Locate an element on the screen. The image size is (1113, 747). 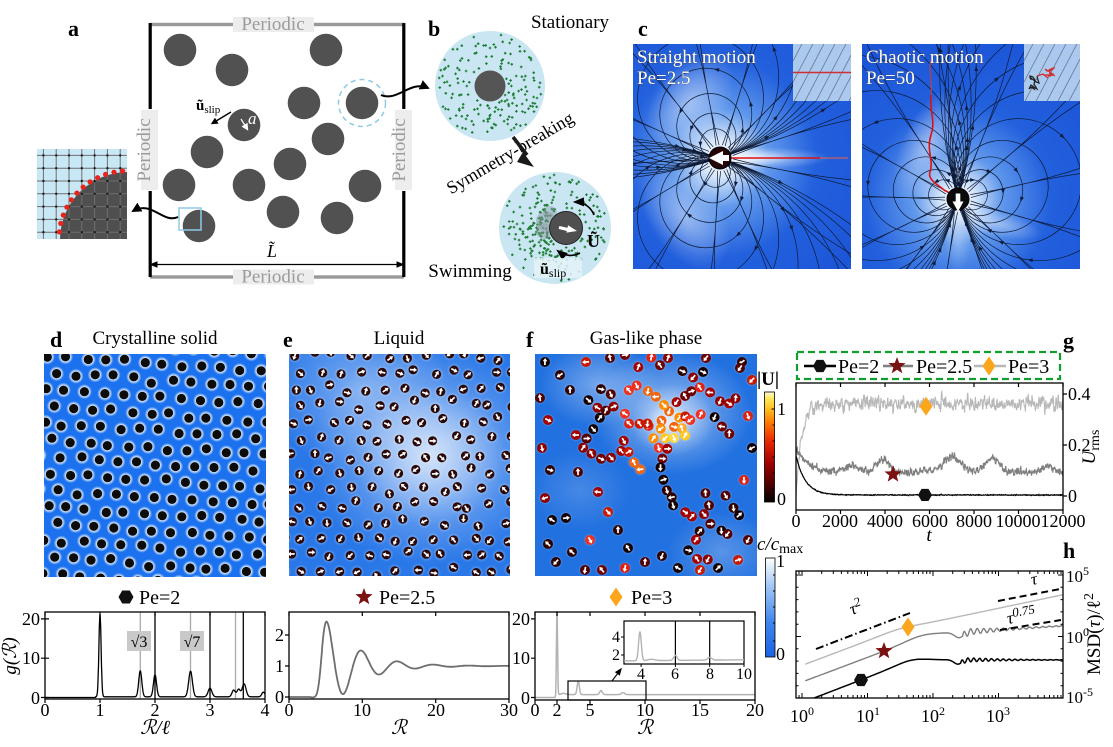
svg-text: 3 is located at coordinates (210, 710).